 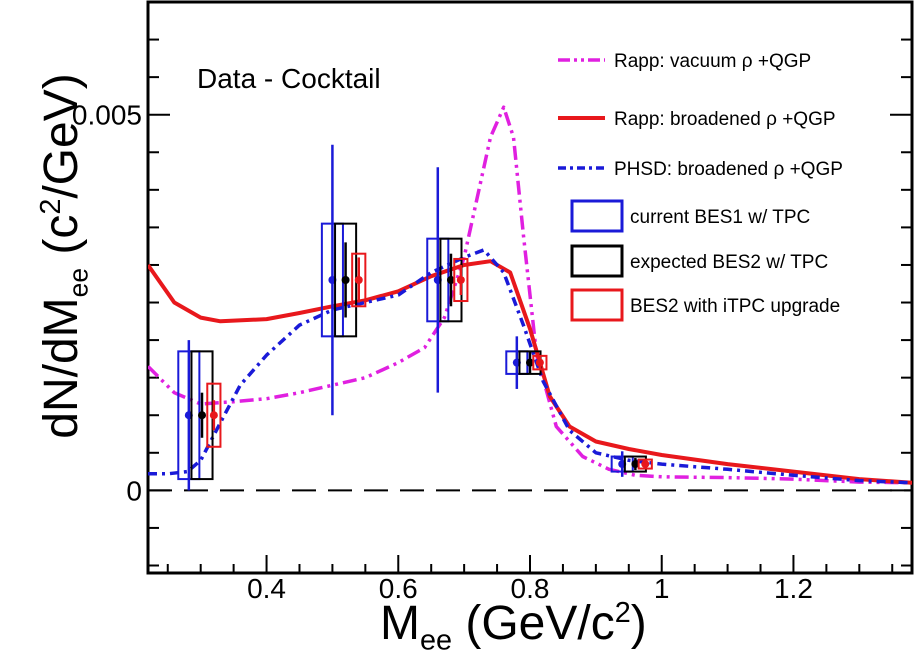 I want to click on x-tick-label: 1, so click(x=662, y=588).